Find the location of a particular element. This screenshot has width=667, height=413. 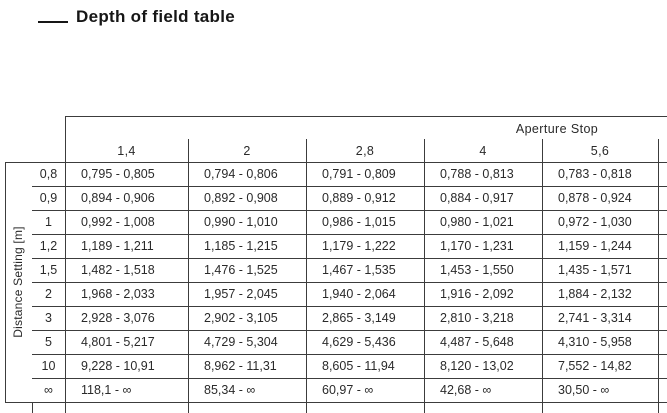

distance-cell: 10 is located at coordinates (48, 366).